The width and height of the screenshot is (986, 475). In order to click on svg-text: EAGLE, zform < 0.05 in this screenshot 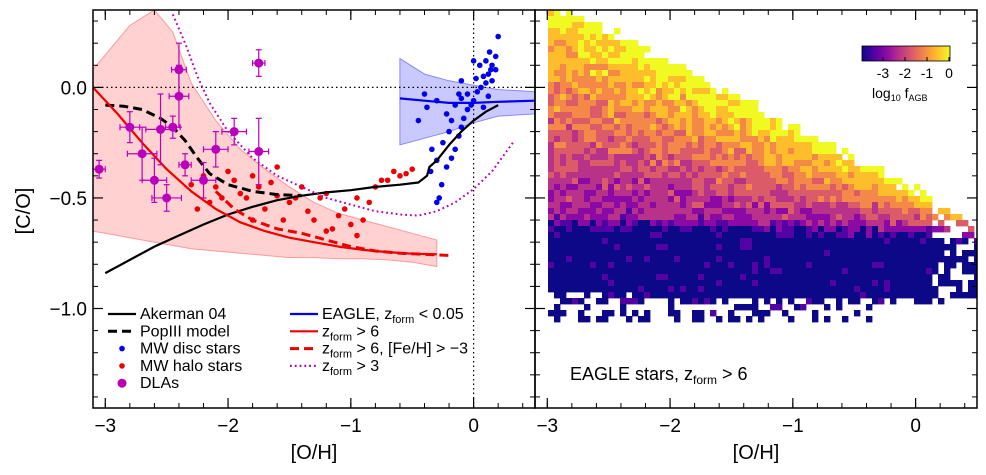, I will do `click(393, 316)`.